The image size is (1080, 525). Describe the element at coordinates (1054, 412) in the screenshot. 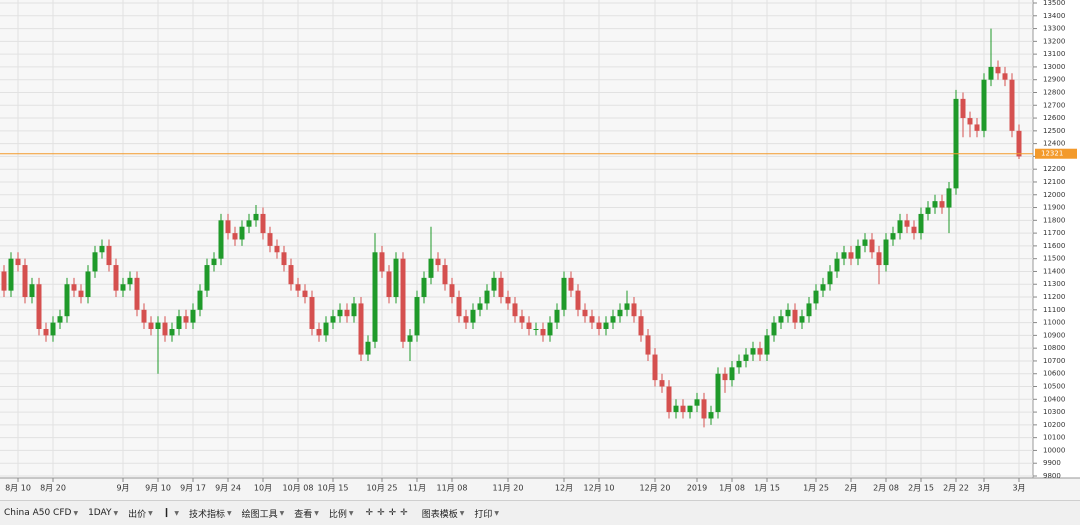

I see `y-tick-label: 10300` at that location.